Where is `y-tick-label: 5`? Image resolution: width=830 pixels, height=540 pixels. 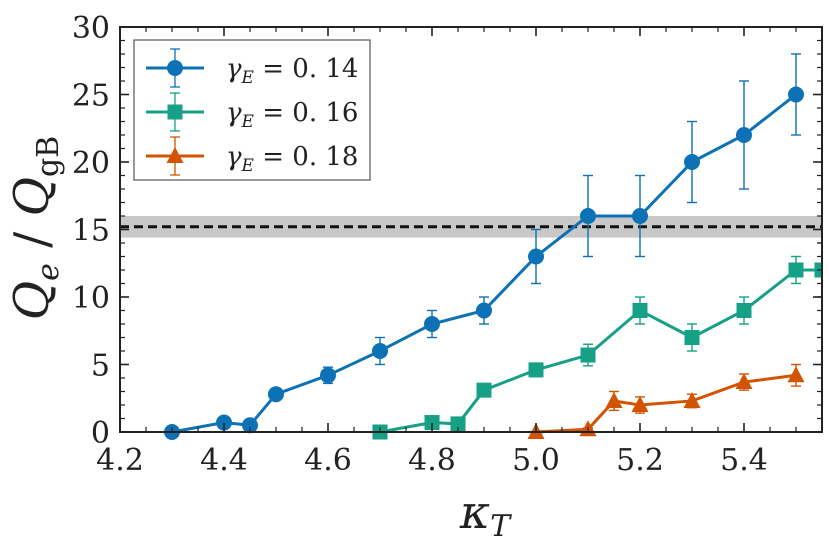
y-tick-label: 5 is located at coordinates (100, 366).